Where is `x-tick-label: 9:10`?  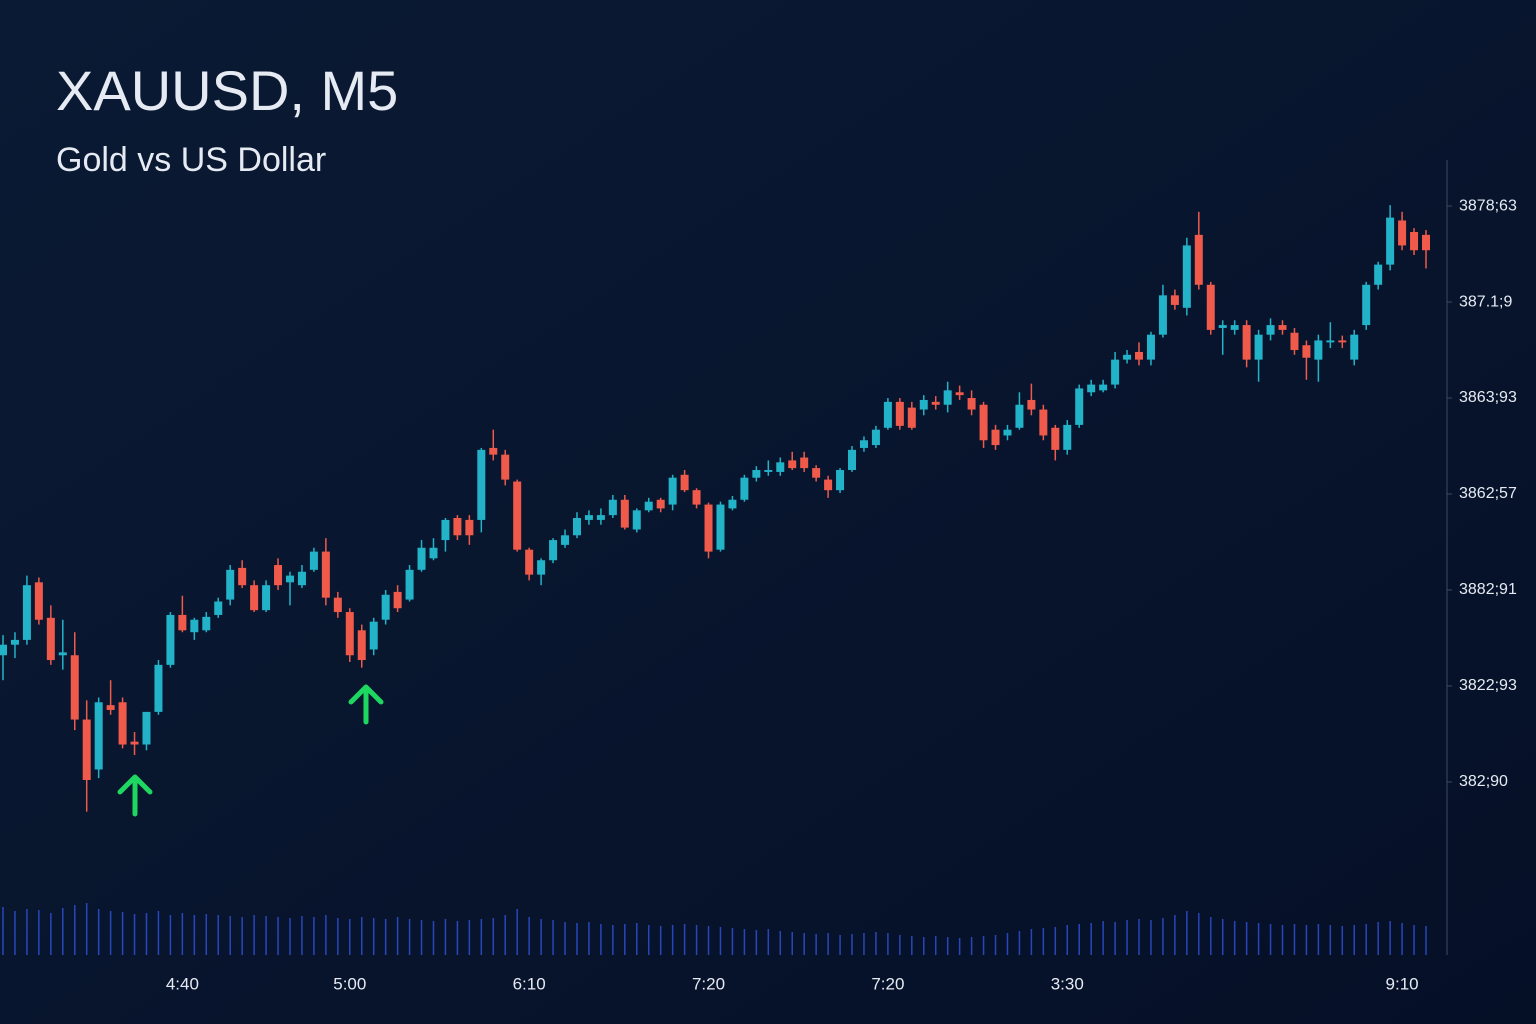 x-tick-label: 9:10 is located at coordinates (1402, 983).